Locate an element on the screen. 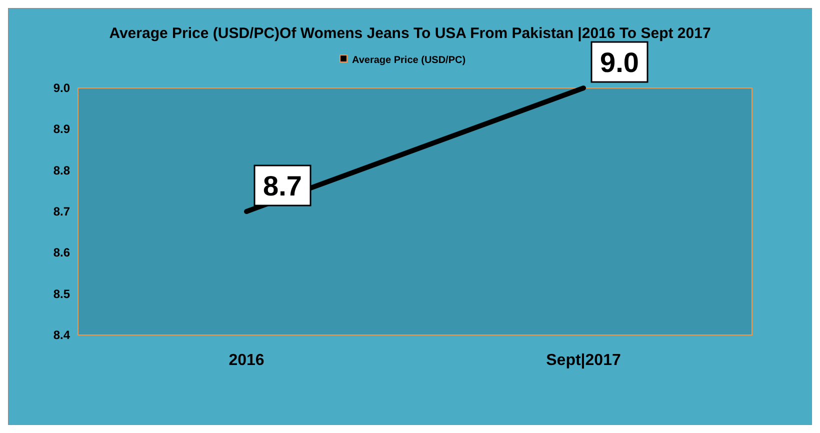  y-tick-label: 8.6 is located at coordinates (61, 253).